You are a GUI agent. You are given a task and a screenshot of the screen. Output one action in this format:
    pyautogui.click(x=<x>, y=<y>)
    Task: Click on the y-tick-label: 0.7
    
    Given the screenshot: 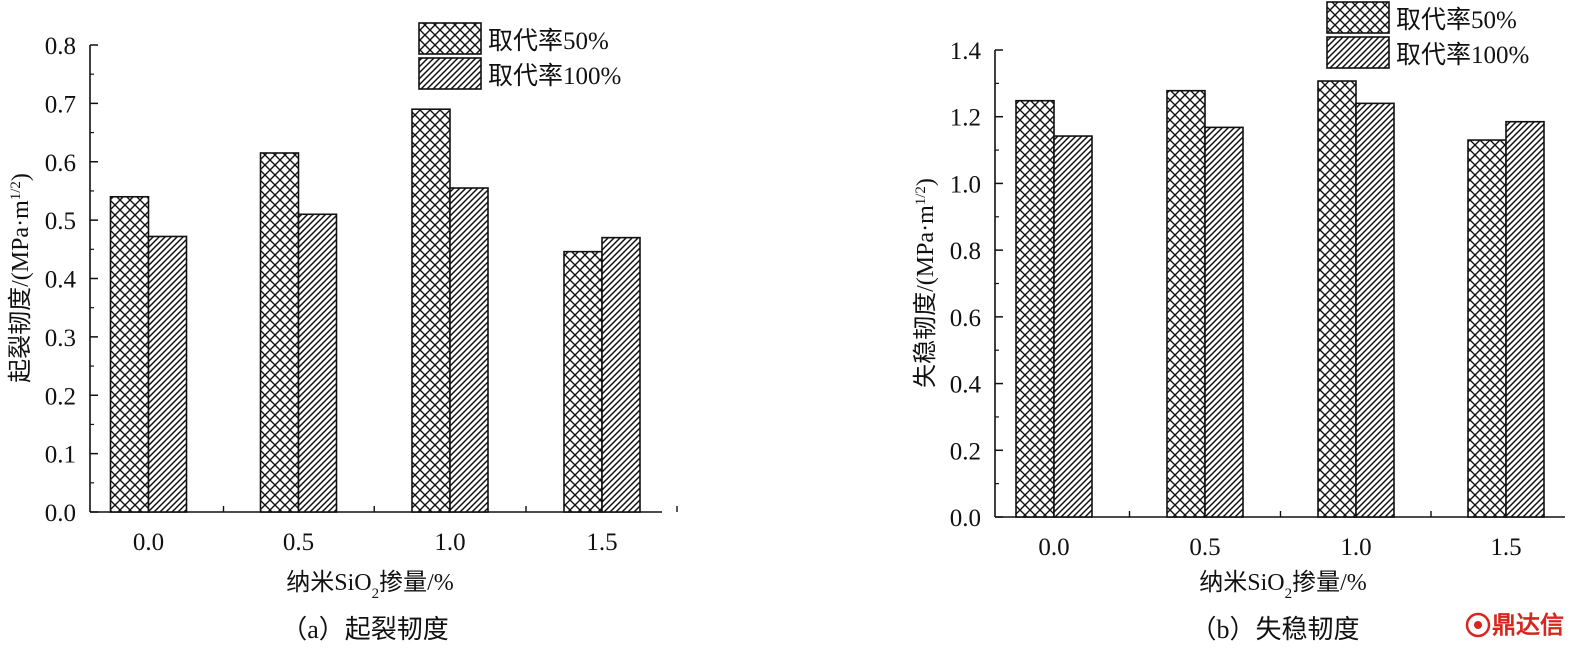 What is the action you would take?
    pyautogui.click(x=60, y=104)
    